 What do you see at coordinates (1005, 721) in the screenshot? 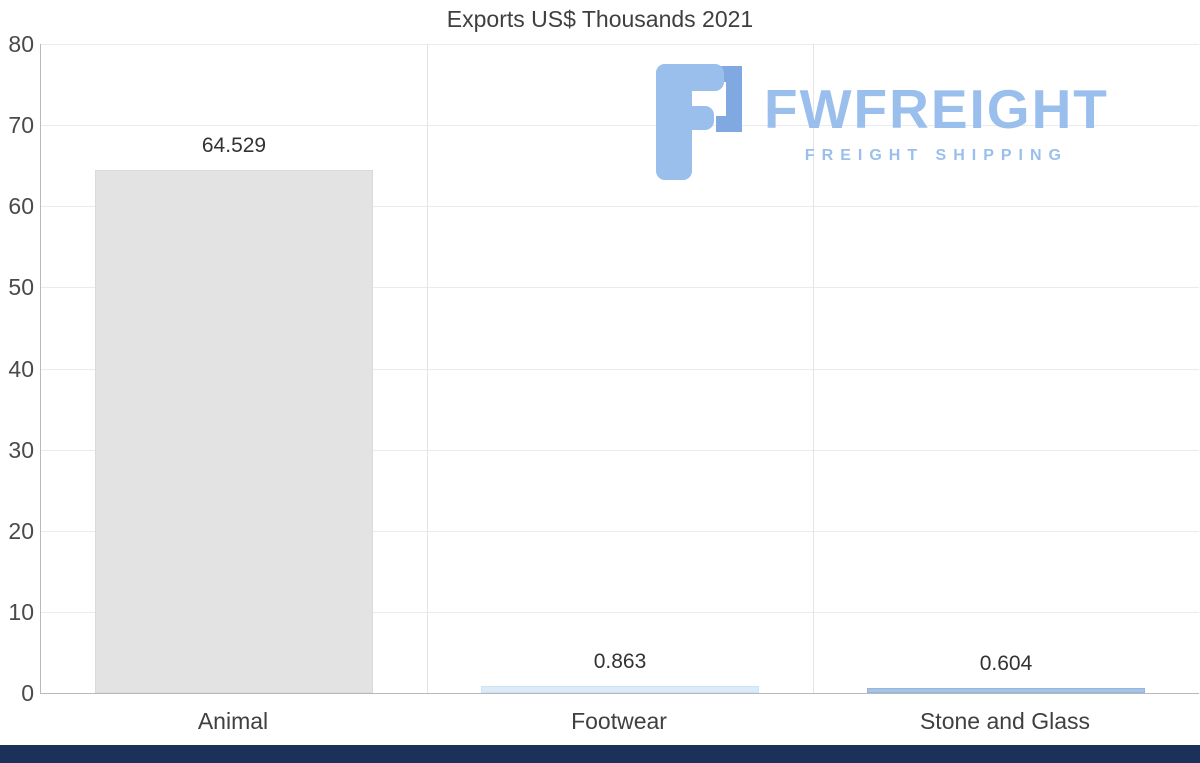
I see `x-category-label: Stone and Glass` at bounding box center [1005, 721].